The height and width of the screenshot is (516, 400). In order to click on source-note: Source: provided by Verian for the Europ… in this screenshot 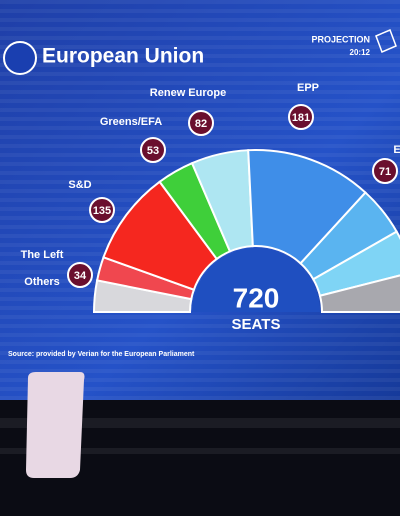, I will do `click(101, 354)`.